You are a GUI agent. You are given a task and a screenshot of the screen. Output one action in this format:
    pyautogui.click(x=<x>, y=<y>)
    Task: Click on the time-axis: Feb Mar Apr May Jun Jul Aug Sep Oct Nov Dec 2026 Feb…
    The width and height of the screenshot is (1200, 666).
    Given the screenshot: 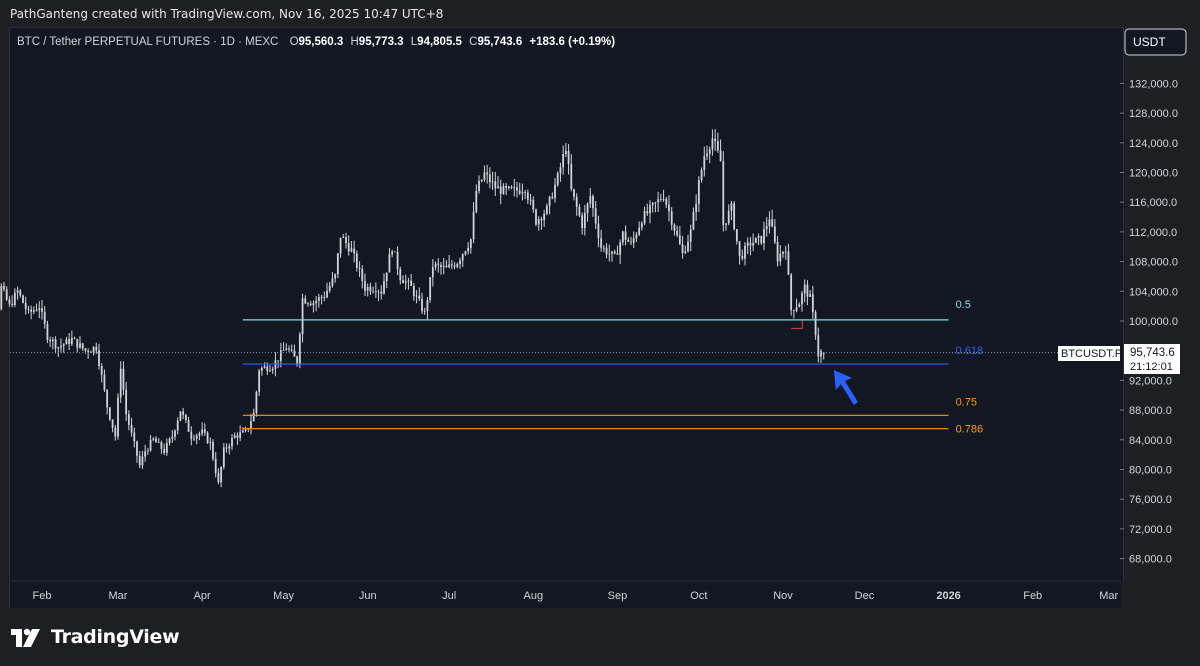 What is the action you would take?
    pyautogui.click(x=605, y=594)
    